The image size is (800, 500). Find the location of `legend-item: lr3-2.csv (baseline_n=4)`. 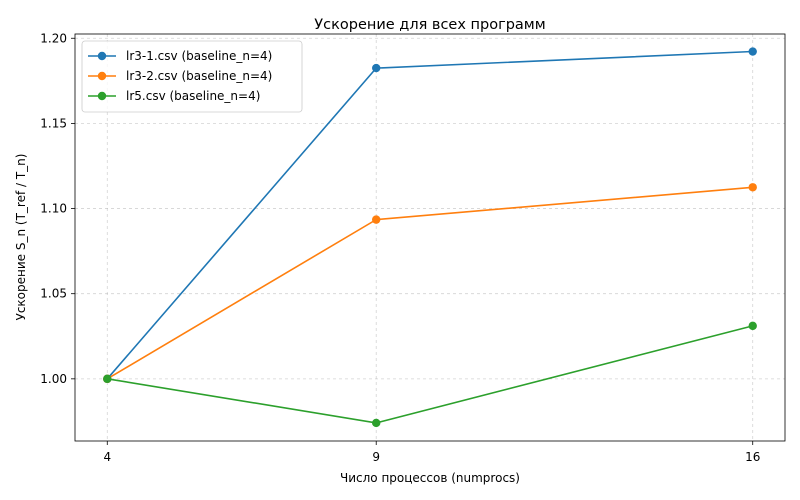

legend-item: lr3-2.csv (baseline_n=4) is located at coordinates (180, 76).